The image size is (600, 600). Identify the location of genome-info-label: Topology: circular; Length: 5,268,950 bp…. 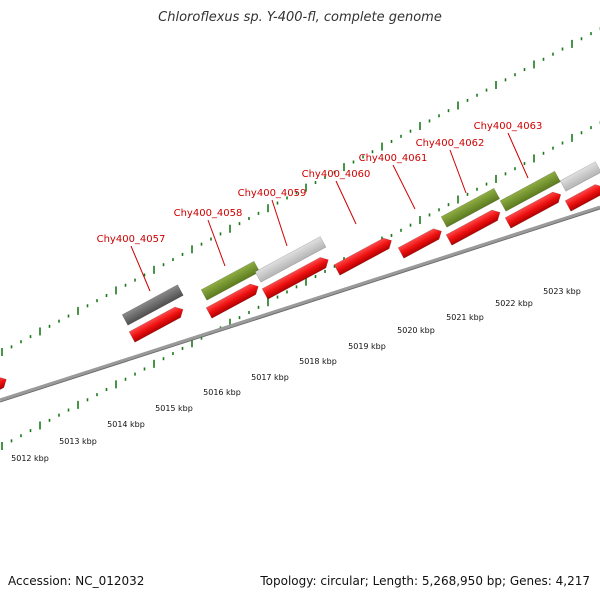
(425, 581).